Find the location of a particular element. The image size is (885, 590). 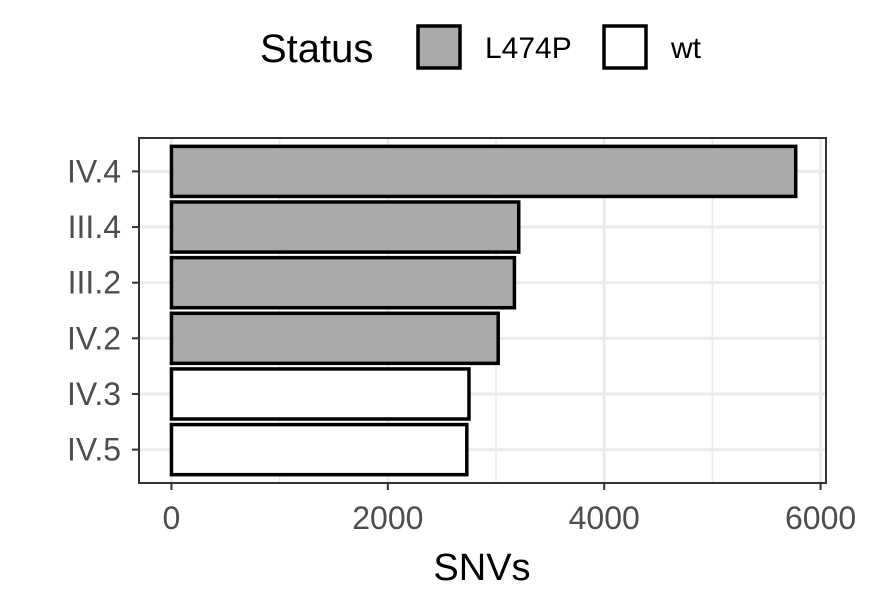

y-tick-label: IV.3 is located at coordinates (94, 394).